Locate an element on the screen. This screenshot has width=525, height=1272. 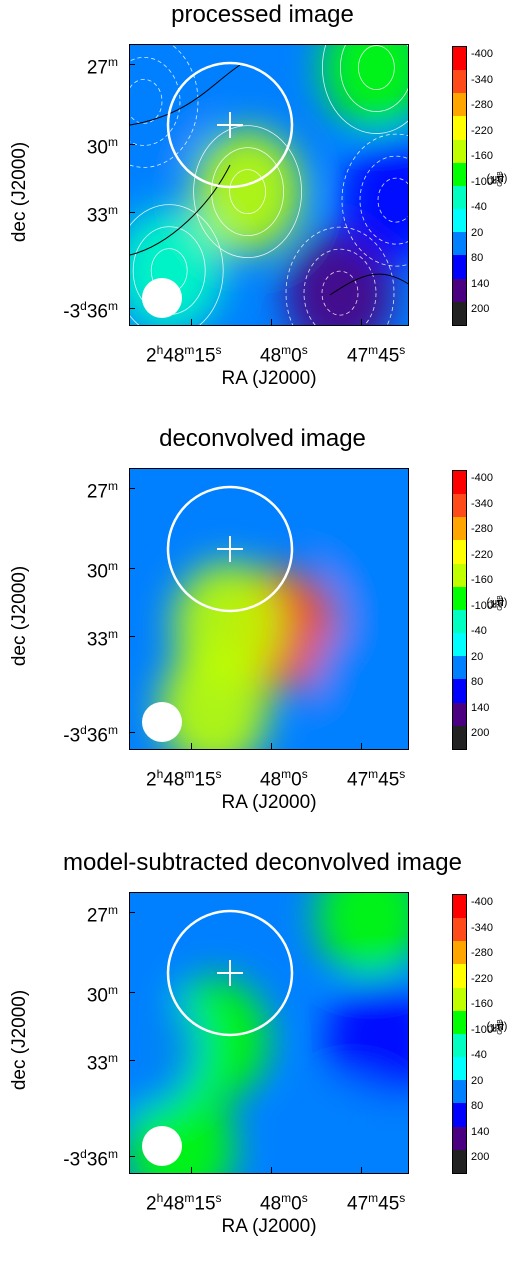
x-tick-u3: s is located at coordinates (218, 774).